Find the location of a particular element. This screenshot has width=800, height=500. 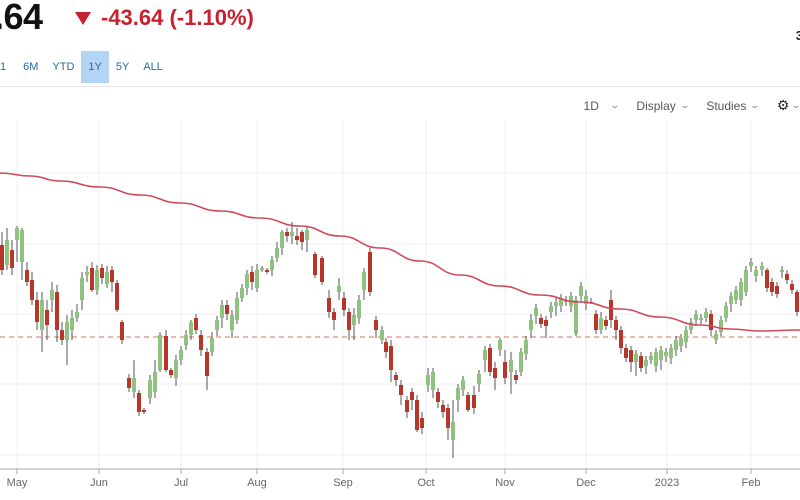

x-tick-label: Jun is located at coordinates (99, 483).